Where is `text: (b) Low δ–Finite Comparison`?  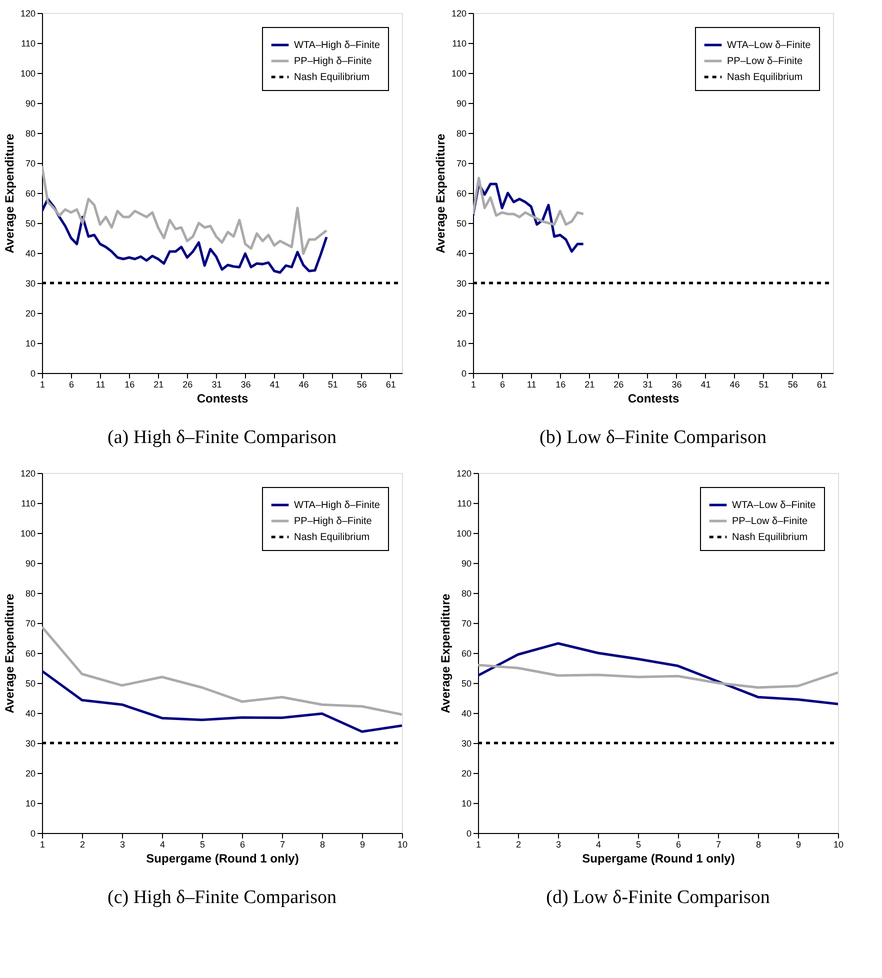
text: (b) Low δ–Finite Comparison is located at coordinates (653, 437).